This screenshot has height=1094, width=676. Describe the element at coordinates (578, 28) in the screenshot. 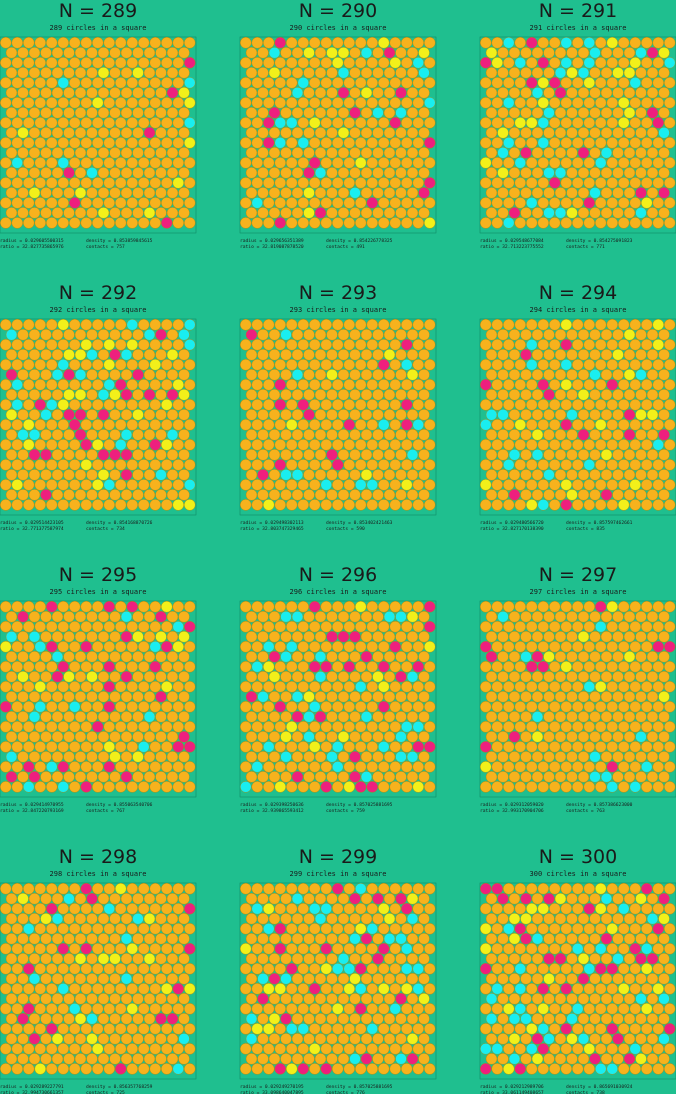

I see `panel-subtitle: 291 circles in a square` at that location.